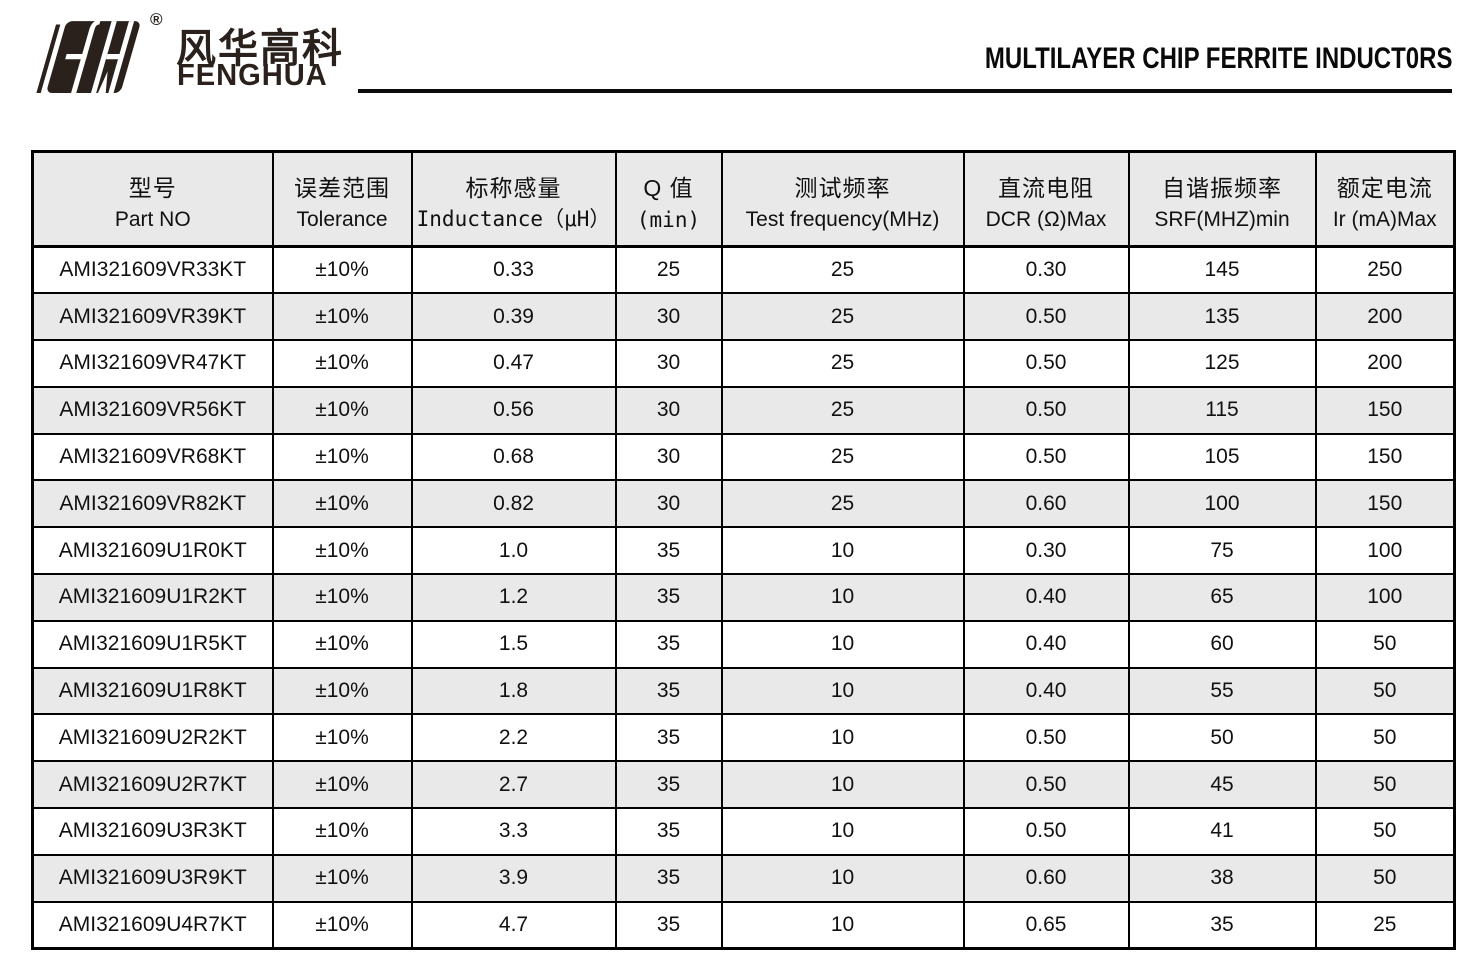 This screenshot has width=1474, height=960. I want to click on table-cell: 0.82, so click(513, 504).